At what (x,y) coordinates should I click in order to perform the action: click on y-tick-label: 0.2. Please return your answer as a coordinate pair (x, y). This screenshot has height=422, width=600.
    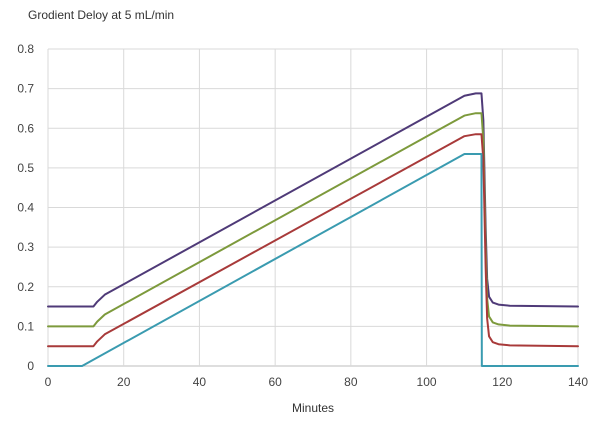
    Looking at the image, I should click on (25, 287).